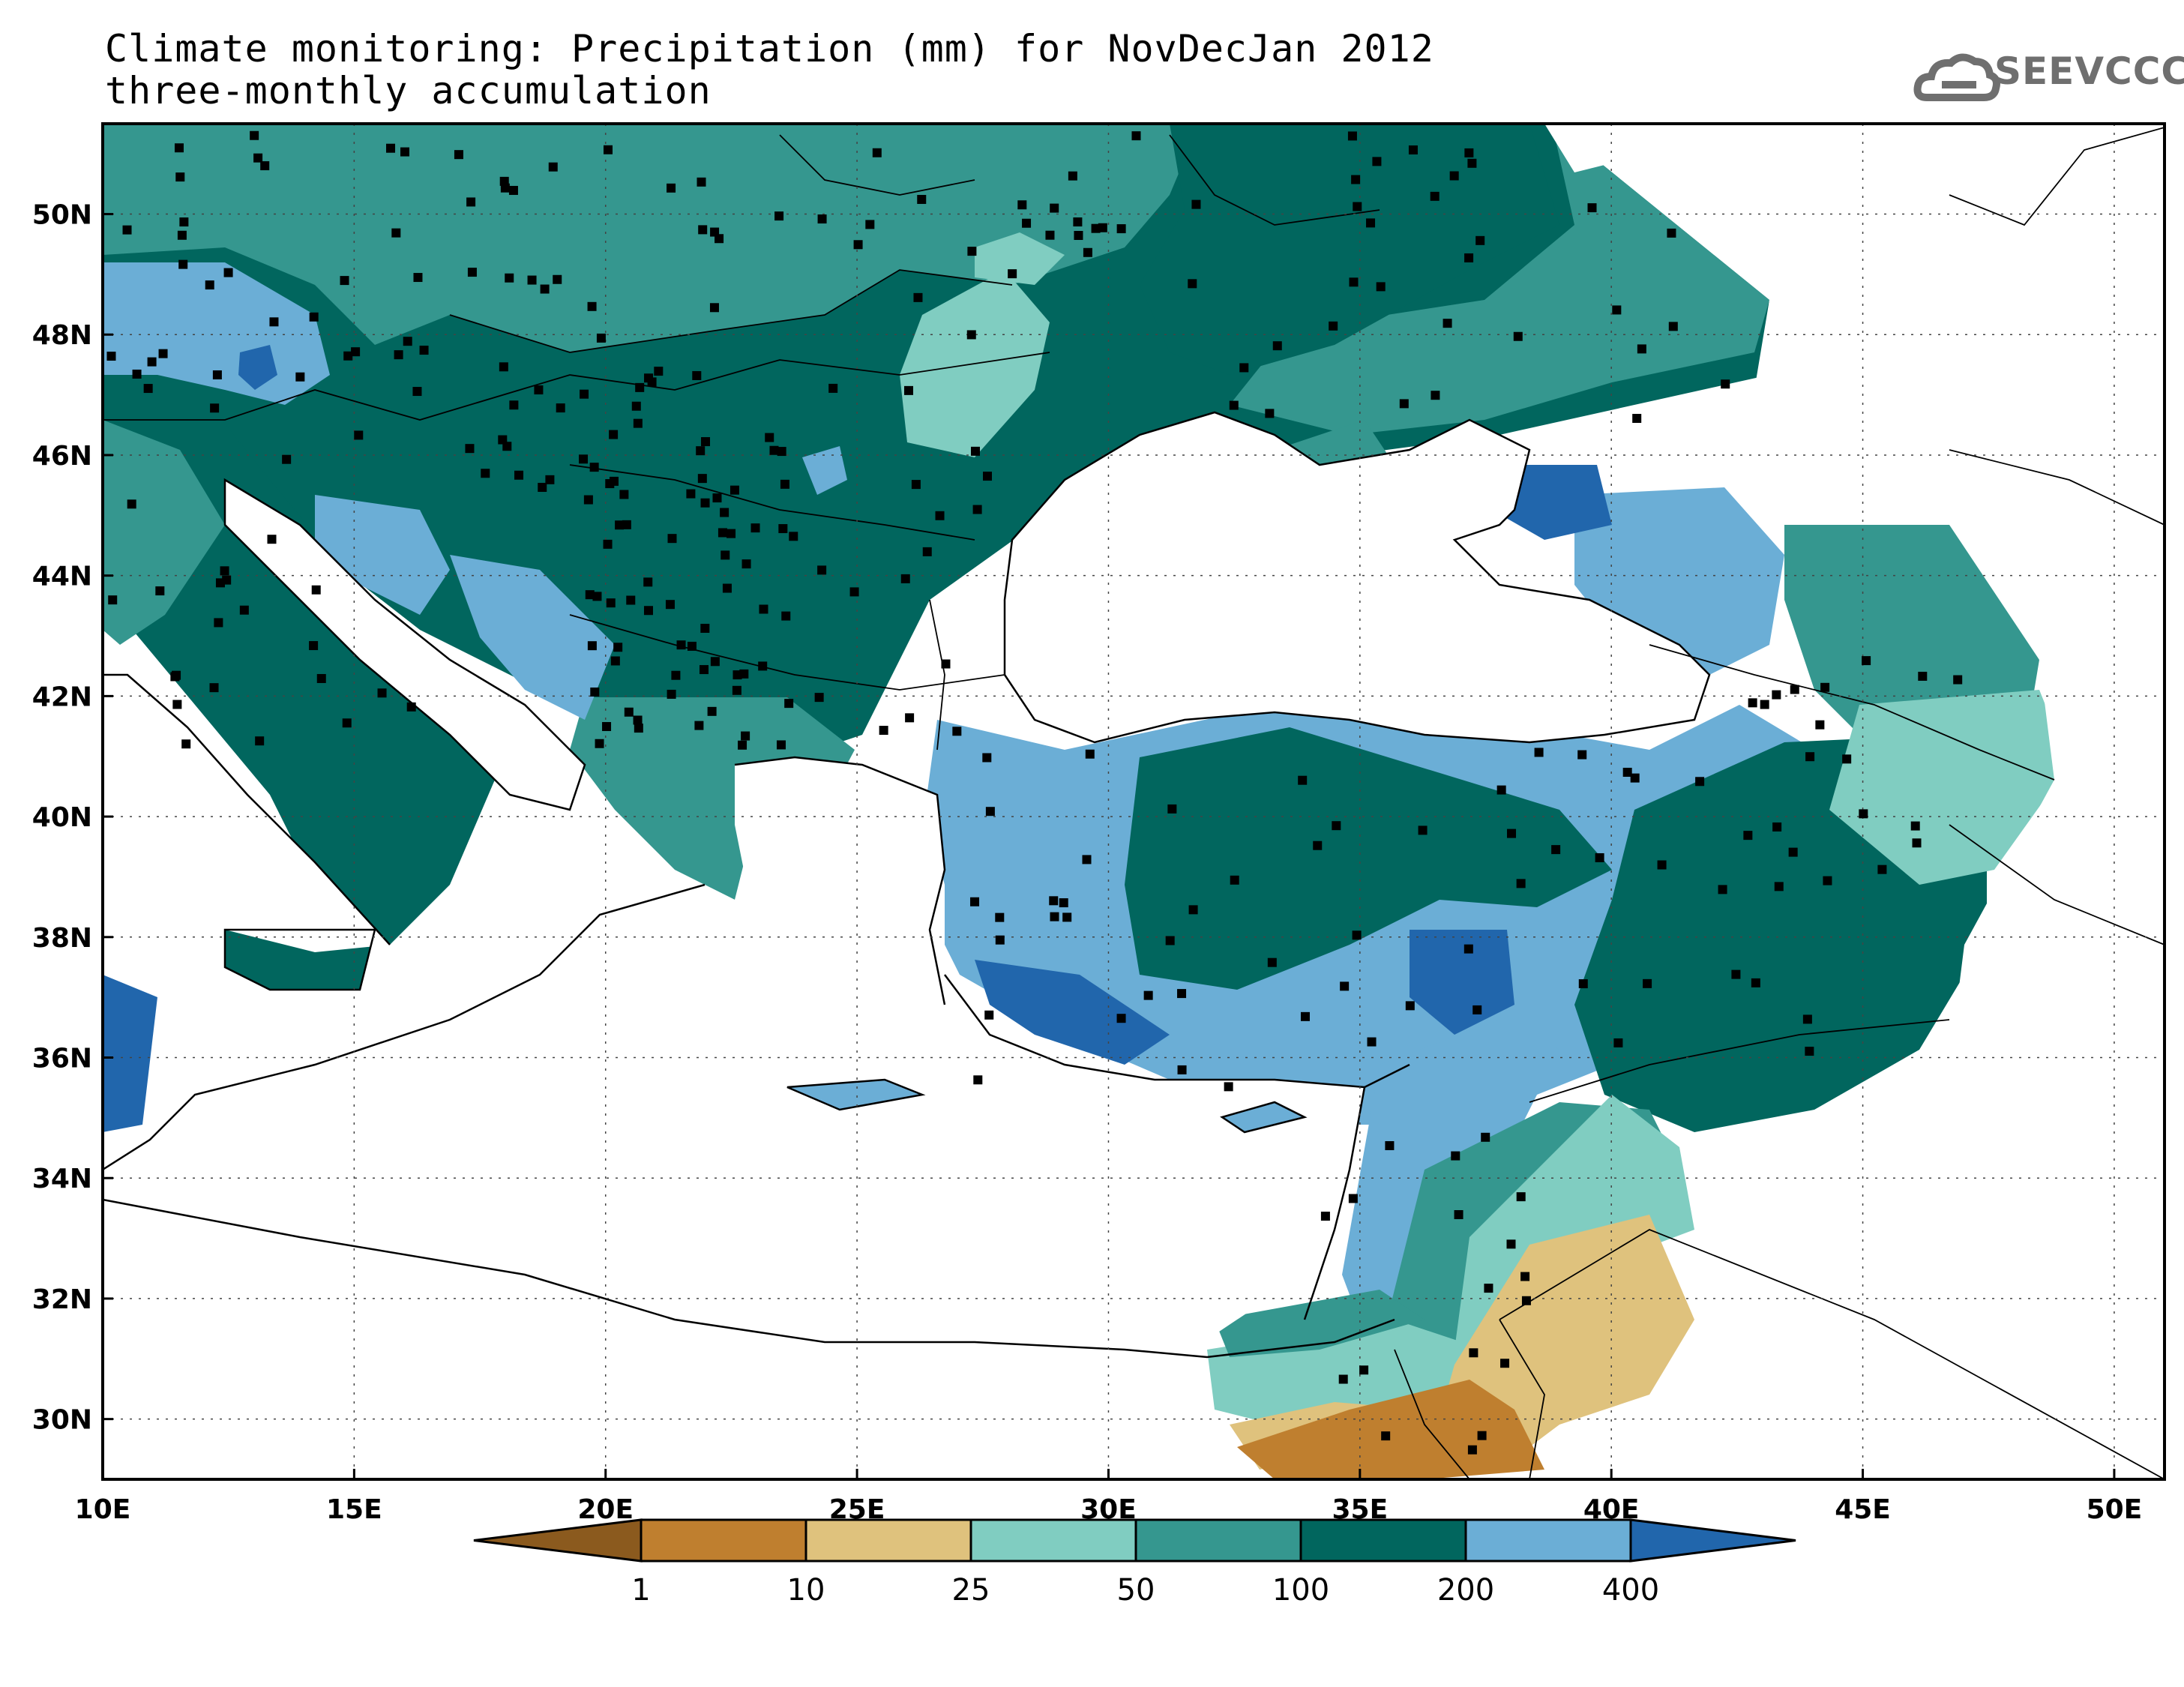  I want to click on logo-text: SEEVCCC, so click(2089, 71).